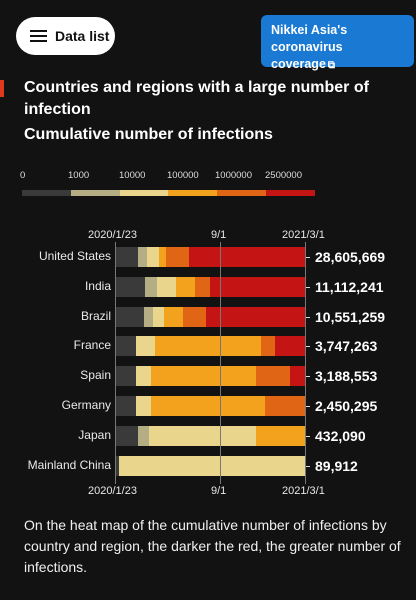  Describe the element at coordinates (183, 175) in the screenshot. I see `legend-tick: 100000` at that location.